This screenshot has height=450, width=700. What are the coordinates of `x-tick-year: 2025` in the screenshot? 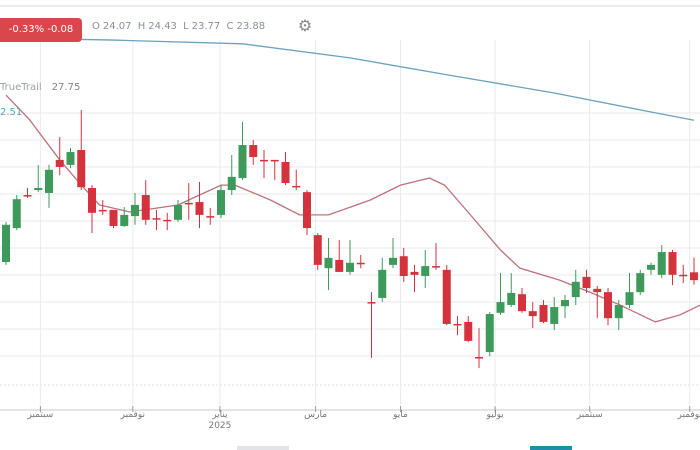 It's located at (220, 426).